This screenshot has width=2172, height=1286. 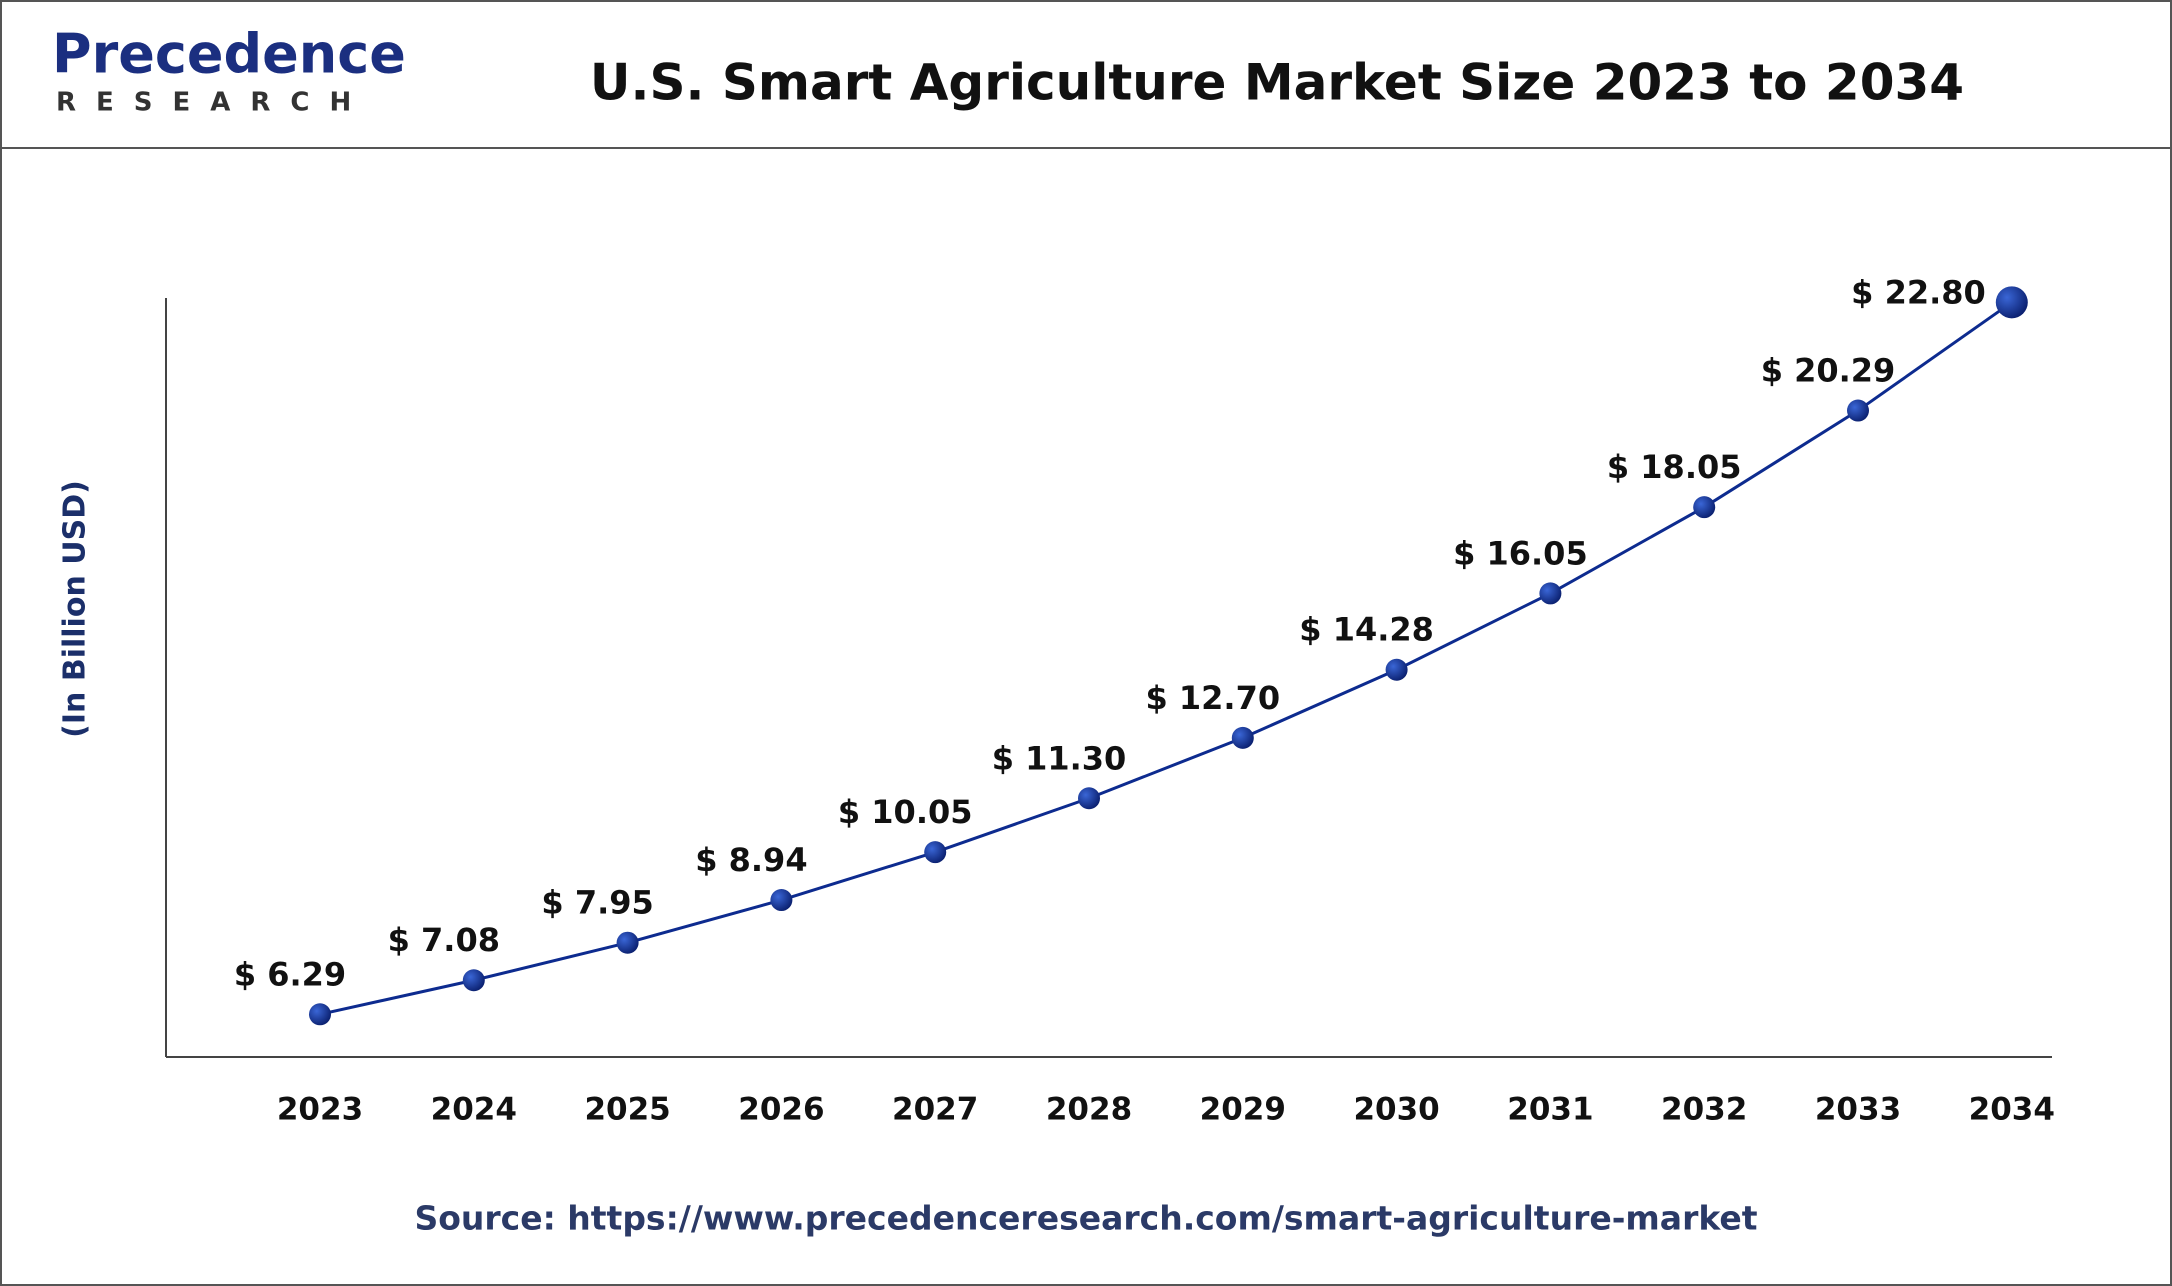 I want to click on logo-tagline: RESEARCH, so click(x=213, y=103).